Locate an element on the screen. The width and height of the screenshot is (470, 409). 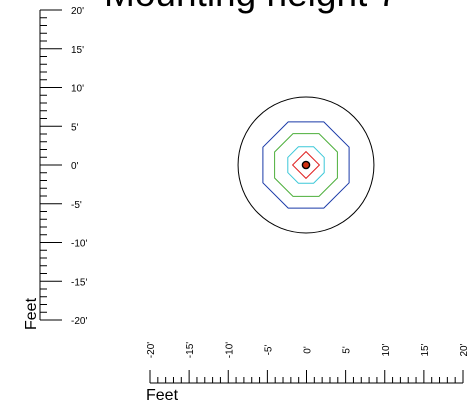
x-tick-label: -5' is located at coordinates (268, 350).